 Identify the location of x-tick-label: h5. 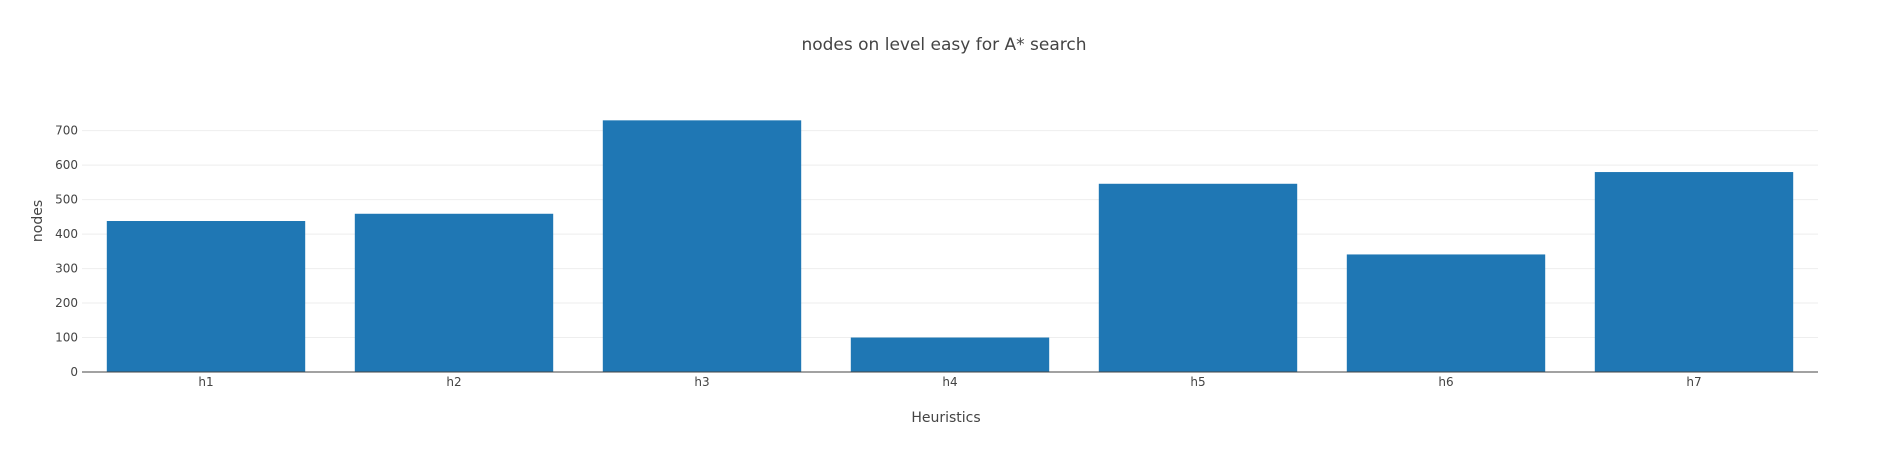
(1197, 382).